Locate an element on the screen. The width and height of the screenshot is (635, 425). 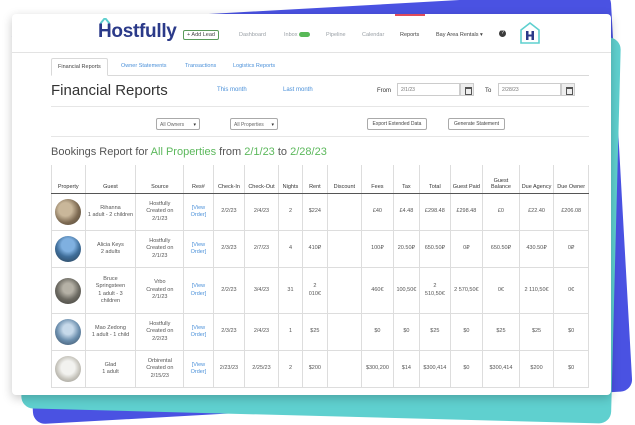
column-header: Guest Balance is located at coordinates (501, 179).